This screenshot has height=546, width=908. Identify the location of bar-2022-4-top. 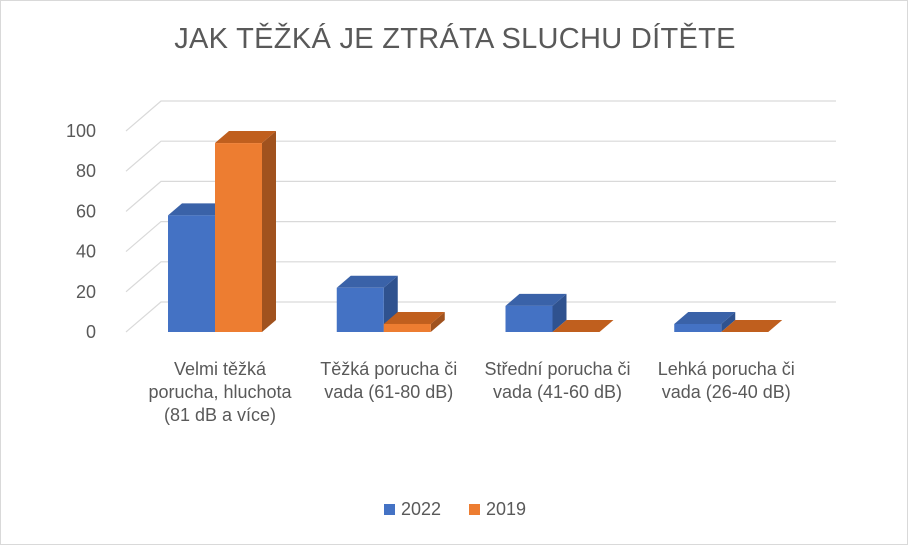
(705, 317).